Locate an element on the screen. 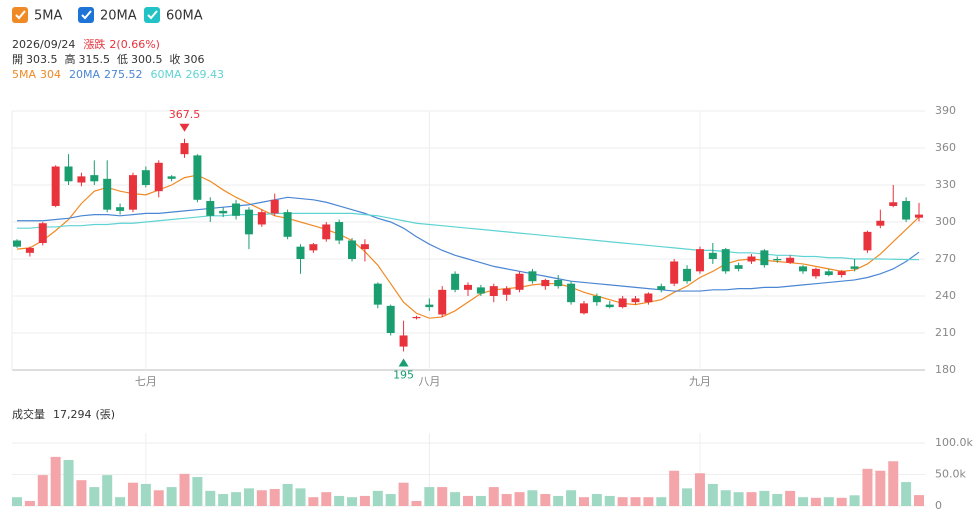 The image size is (973, 522). legend-item: 60MA is located at coordinates (173, 15).